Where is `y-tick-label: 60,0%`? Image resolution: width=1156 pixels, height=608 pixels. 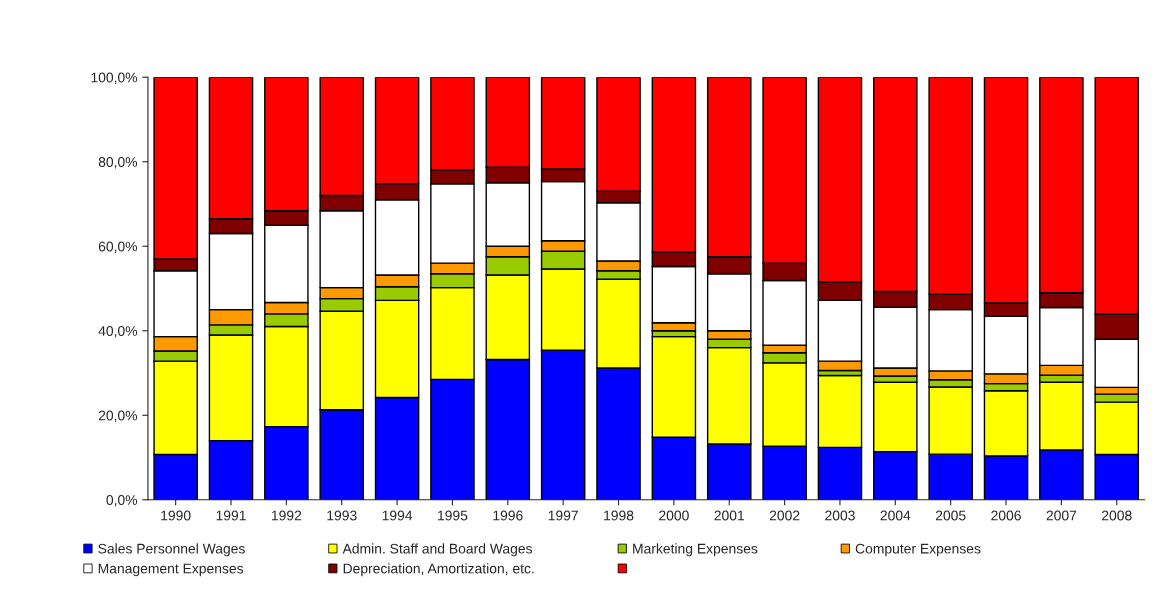
y-tick-label: 60,0% is located at coordinates (118, 247).